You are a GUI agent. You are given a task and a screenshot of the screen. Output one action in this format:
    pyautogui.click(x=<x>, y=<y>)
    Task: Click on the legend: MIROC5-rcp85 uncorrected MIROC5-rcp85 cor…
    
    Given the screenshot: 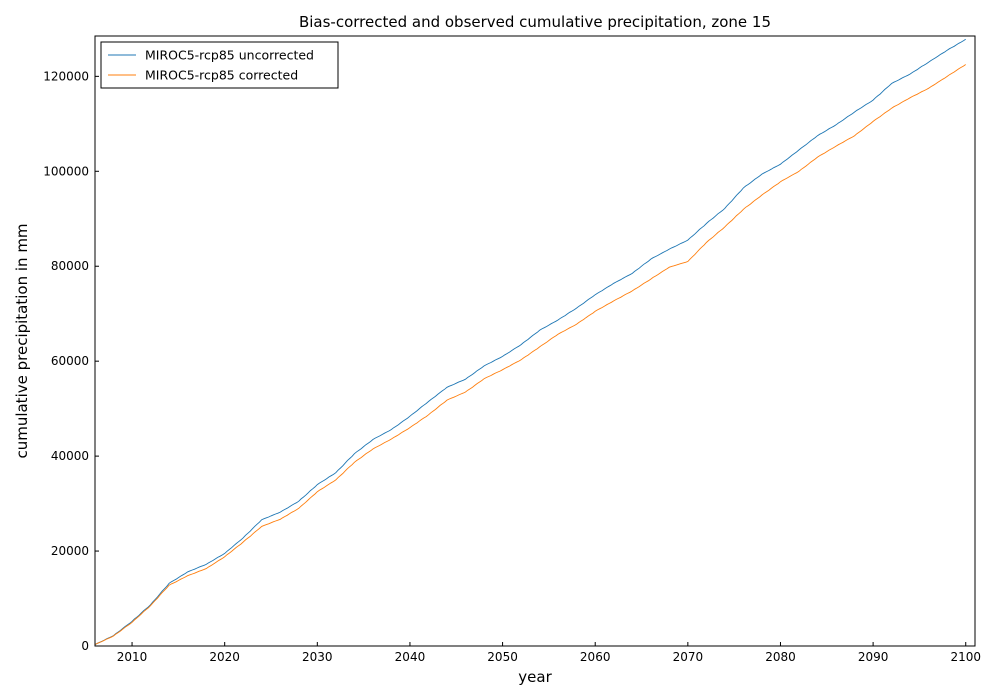 What is the action you would take?
    pyautogui.click(x=219, y=65)
    